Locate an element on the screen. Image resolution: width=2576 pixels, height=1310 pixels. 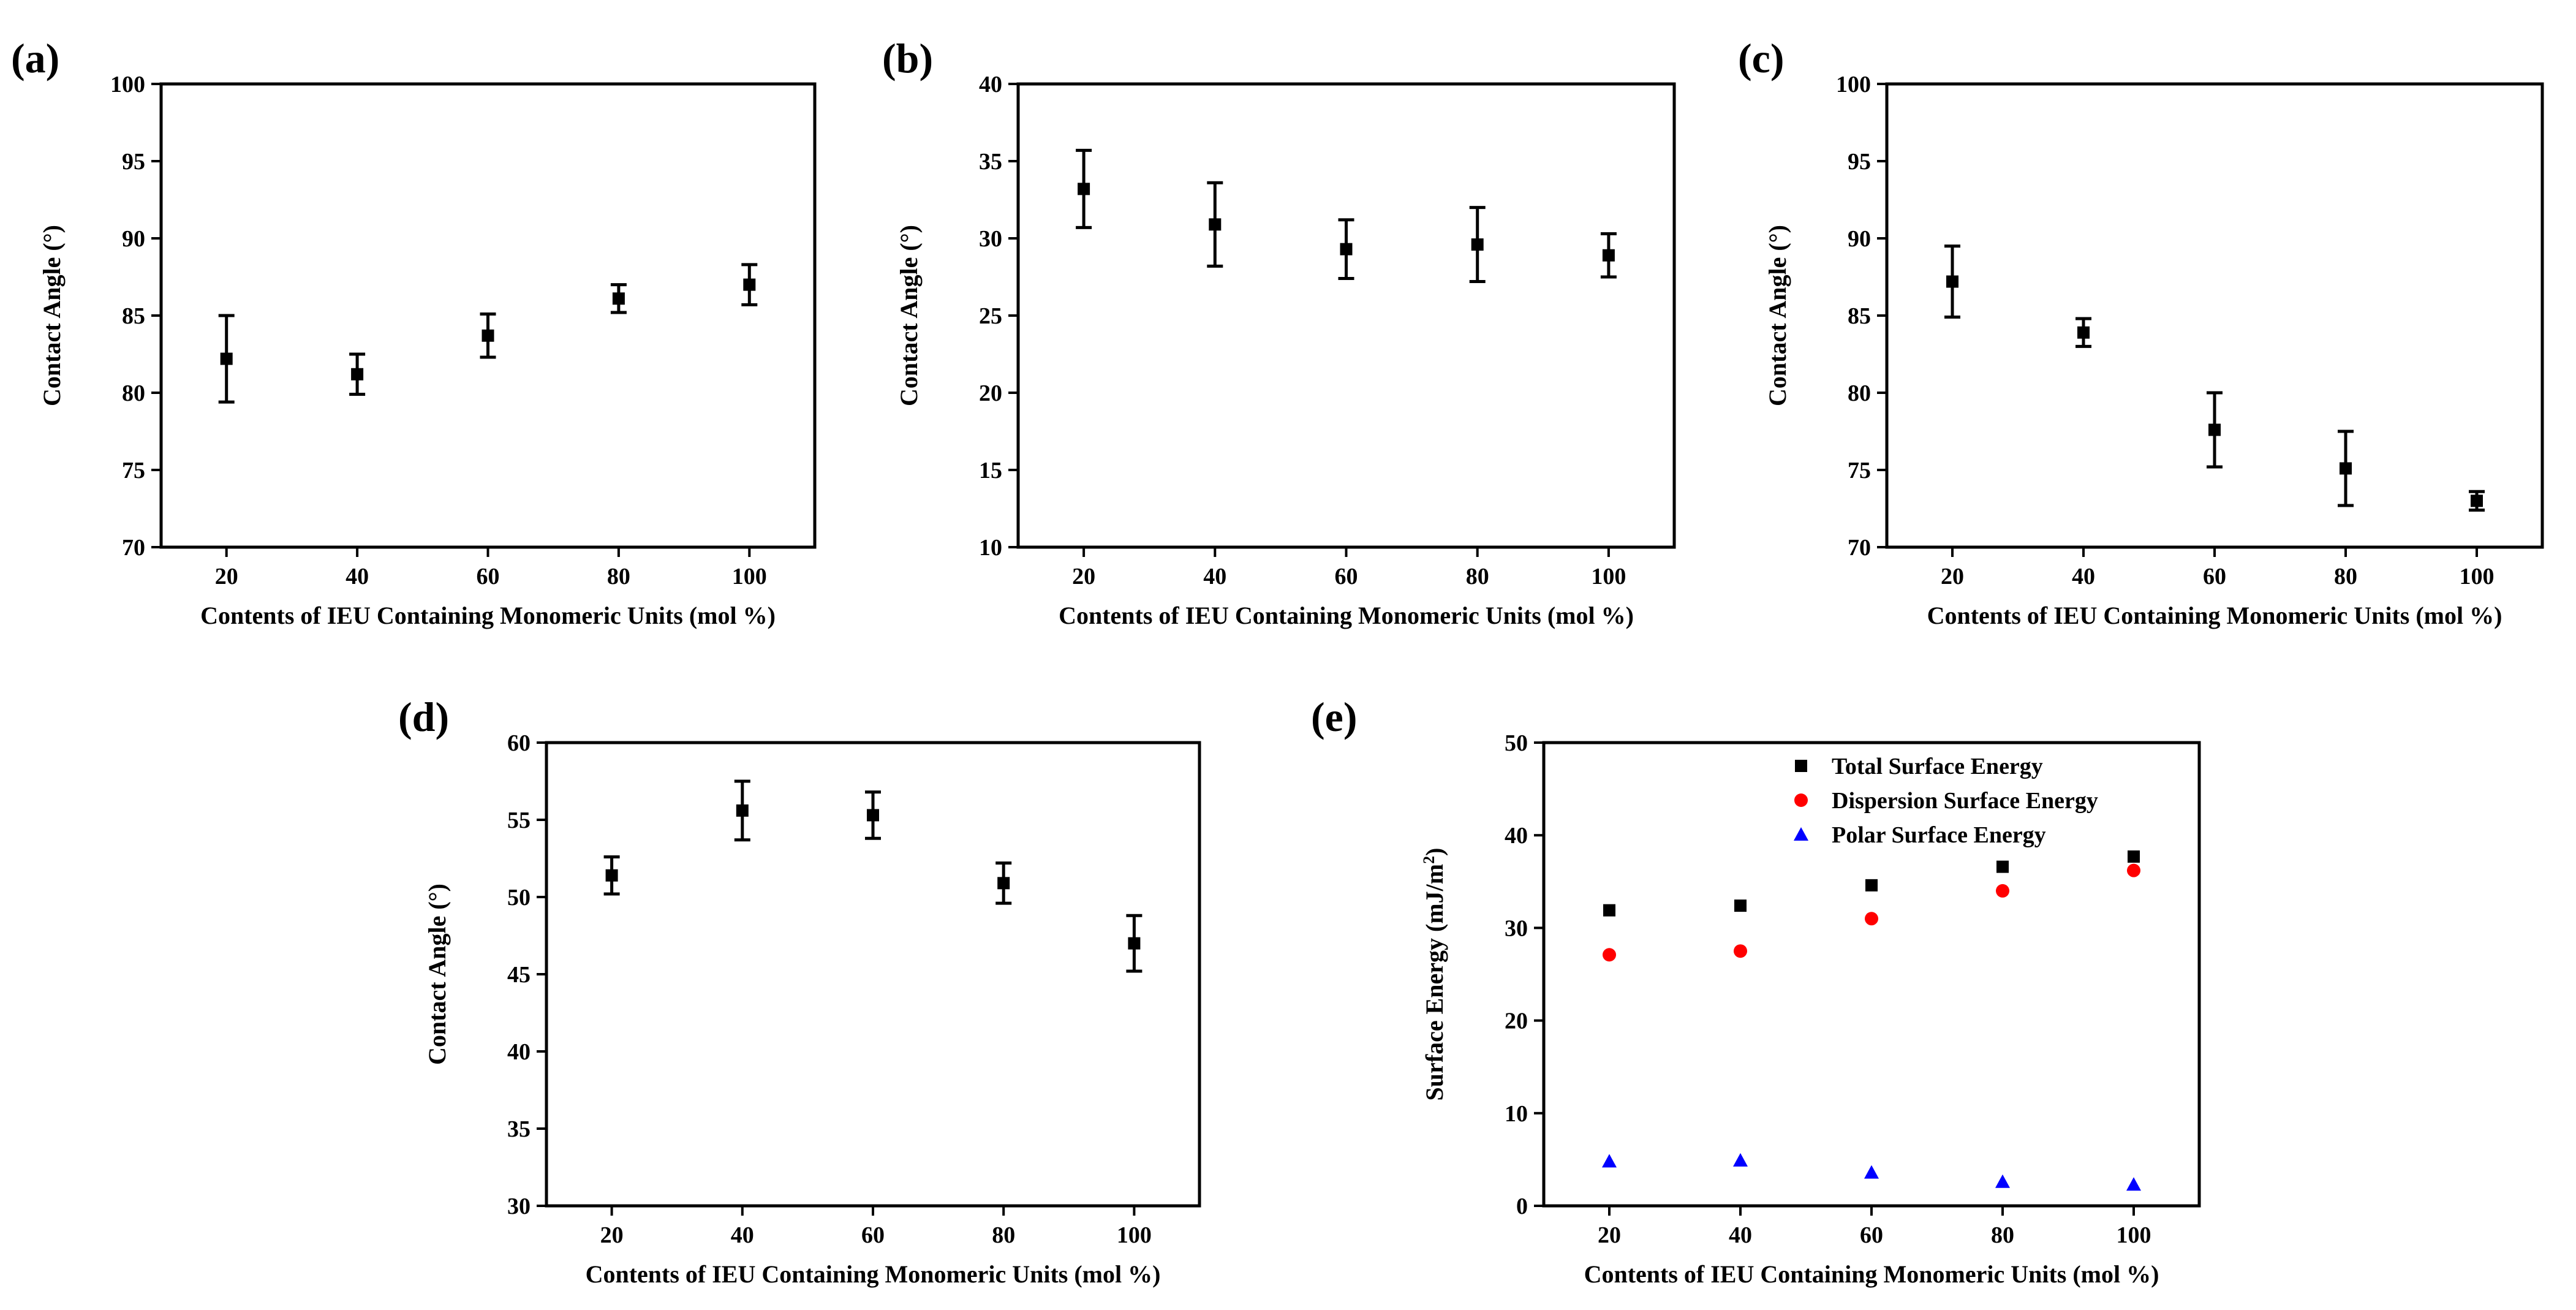
y-tick-label: 60 is located at coordinates (519, 743).